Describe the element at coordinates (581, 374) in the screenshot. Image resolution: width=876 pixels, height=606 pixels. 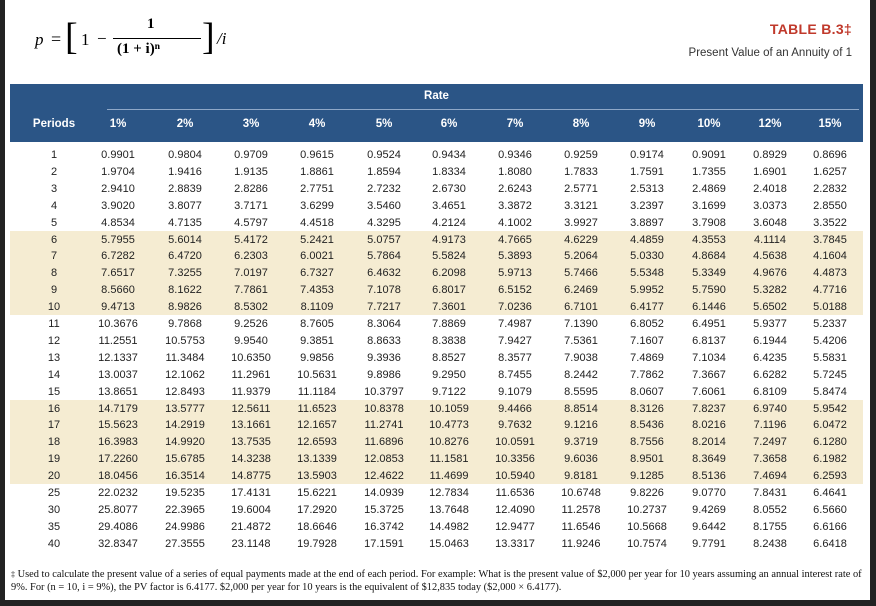
I see `value-cell: 8.2442` at that location.